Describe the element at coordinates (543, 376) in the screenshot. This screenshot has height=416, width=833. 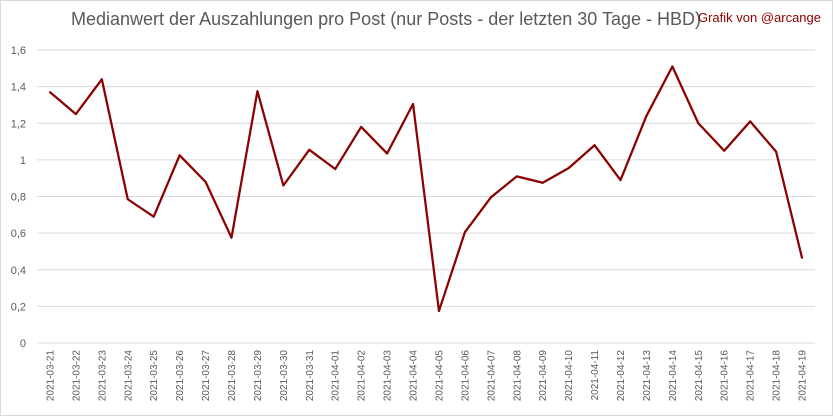
I see `x-tick-label: 2021-04-09` at that location.